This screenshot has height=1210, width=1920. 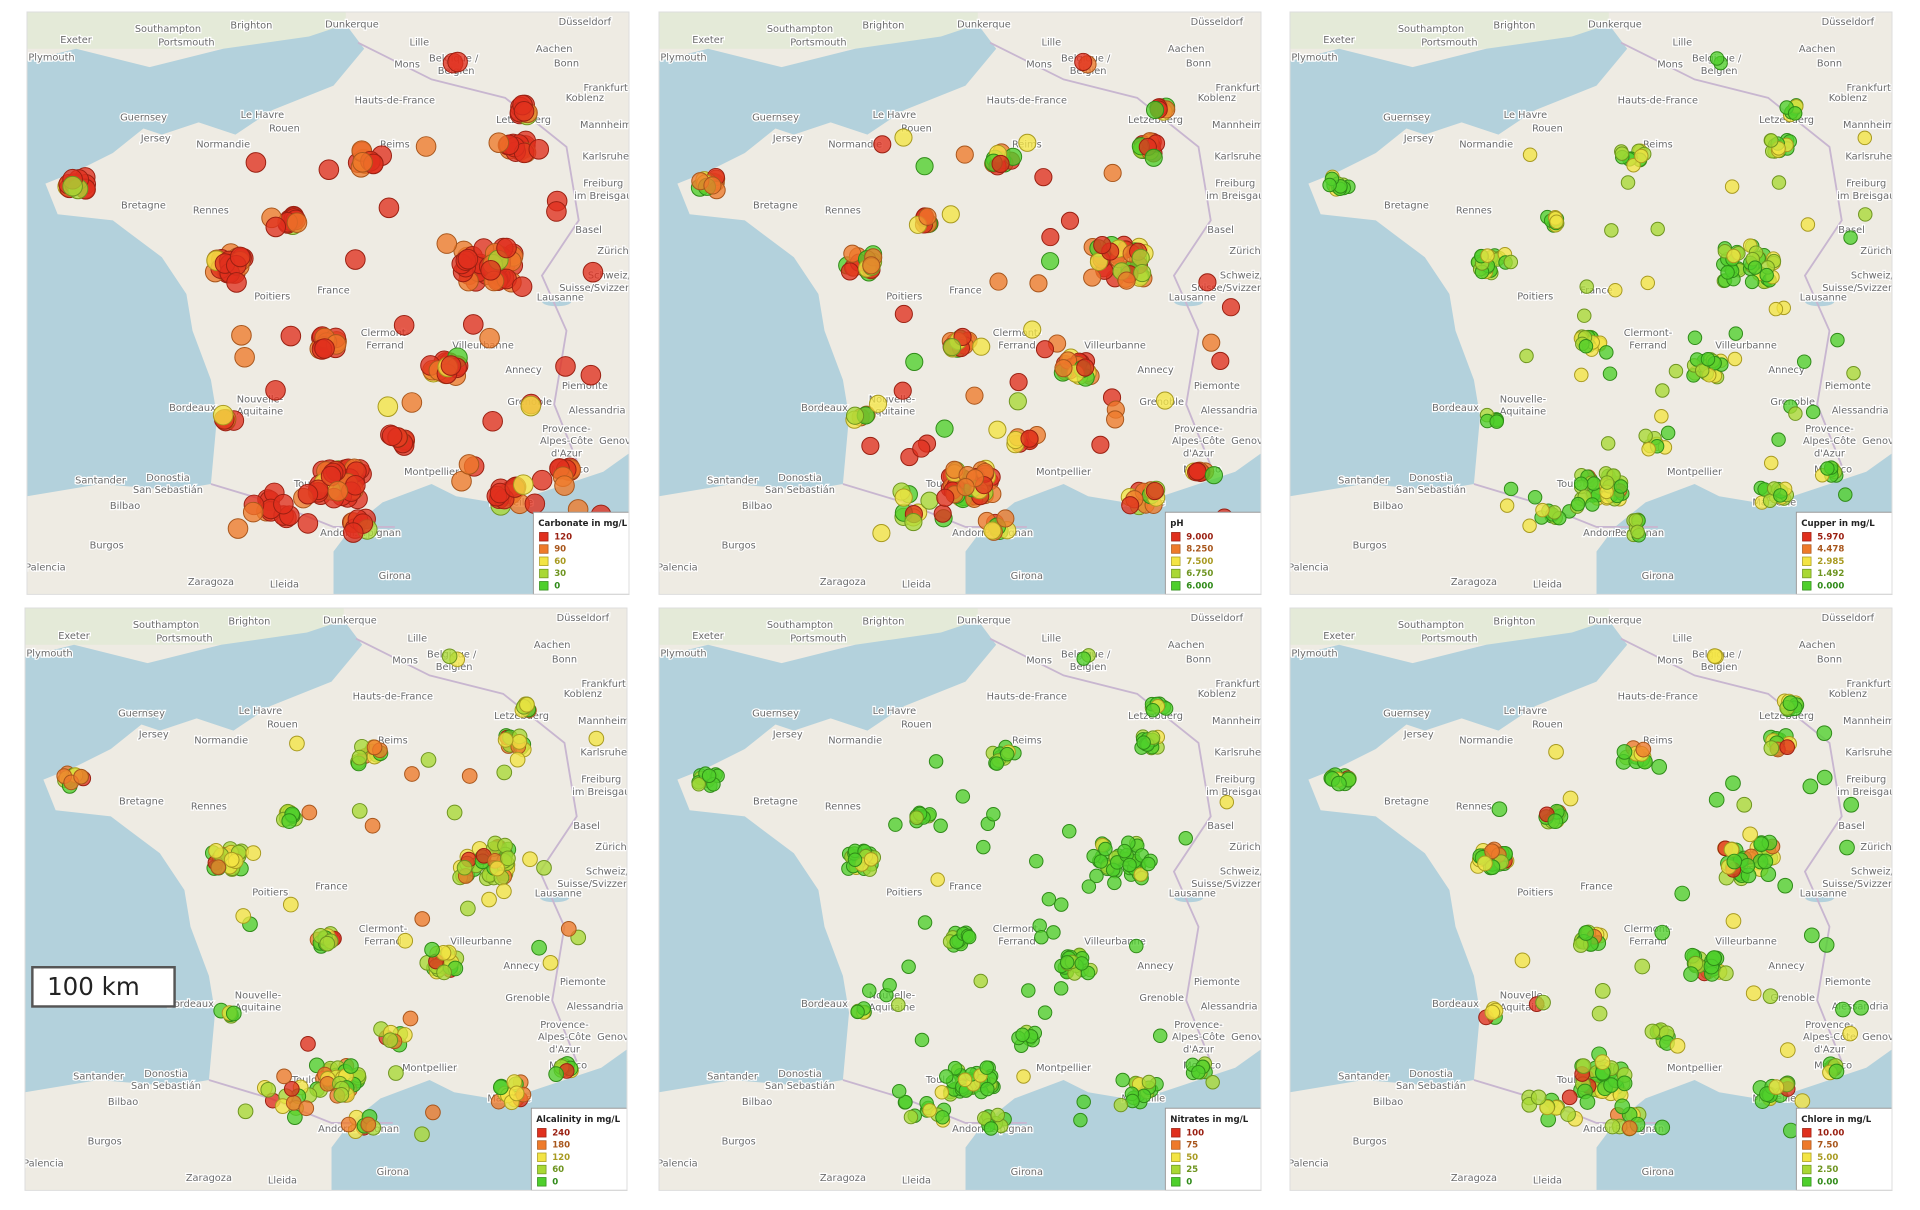 I want to click on place-label: San Sebastián, so click(x=1431, y=1086).